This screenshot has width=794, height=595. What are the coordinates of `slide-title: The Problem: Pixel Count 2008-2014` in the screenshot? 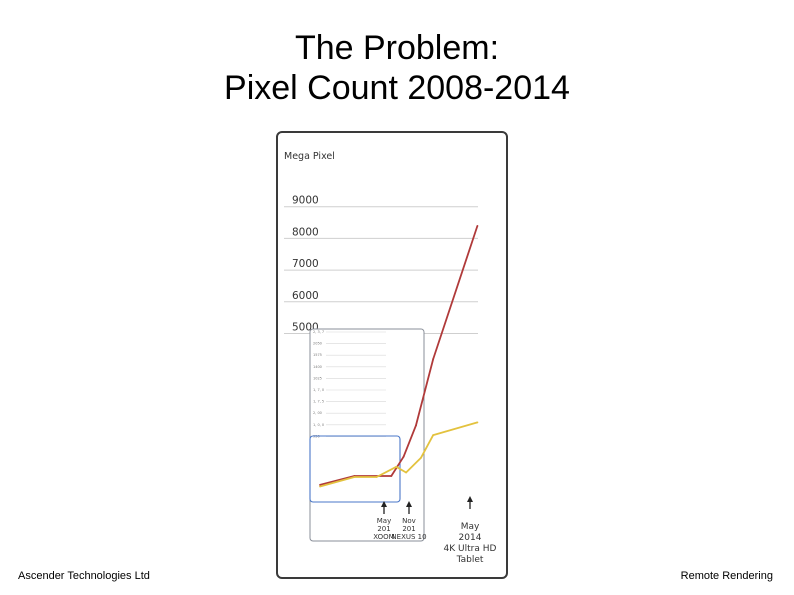 It's located at (397, 68).